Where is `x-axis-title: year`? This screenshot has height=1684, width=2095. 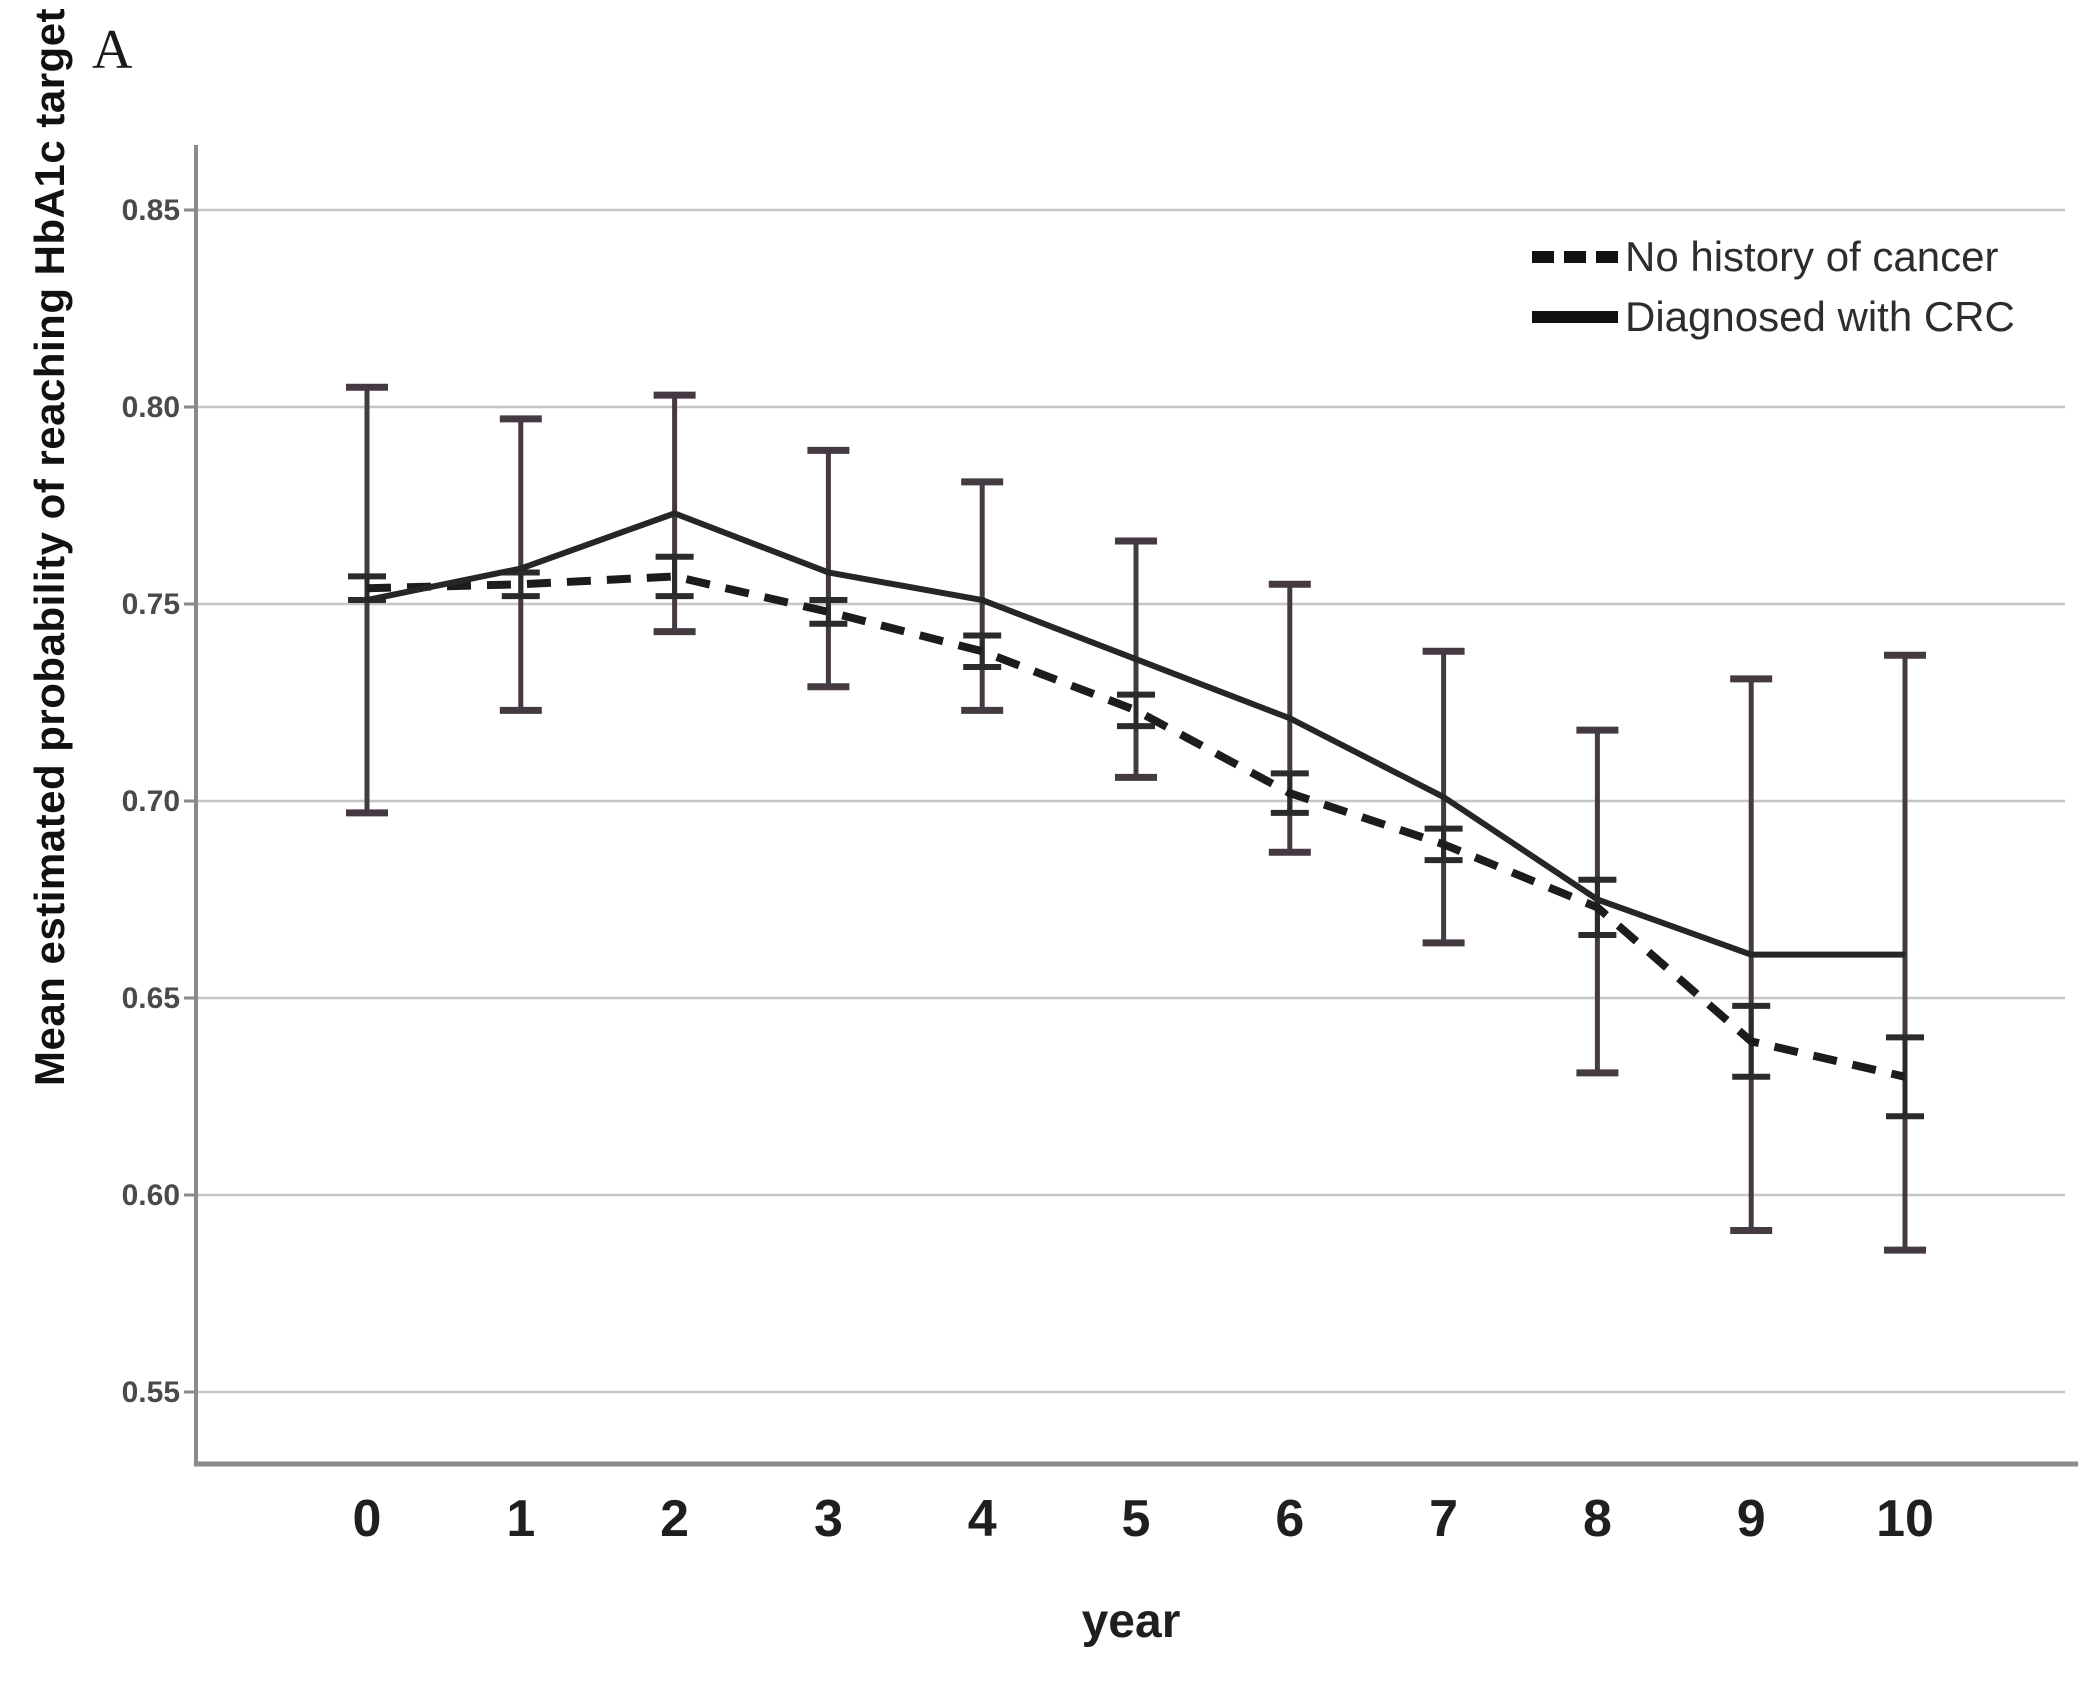
x-axis-title: year is located at coordinates (1131, 1621).